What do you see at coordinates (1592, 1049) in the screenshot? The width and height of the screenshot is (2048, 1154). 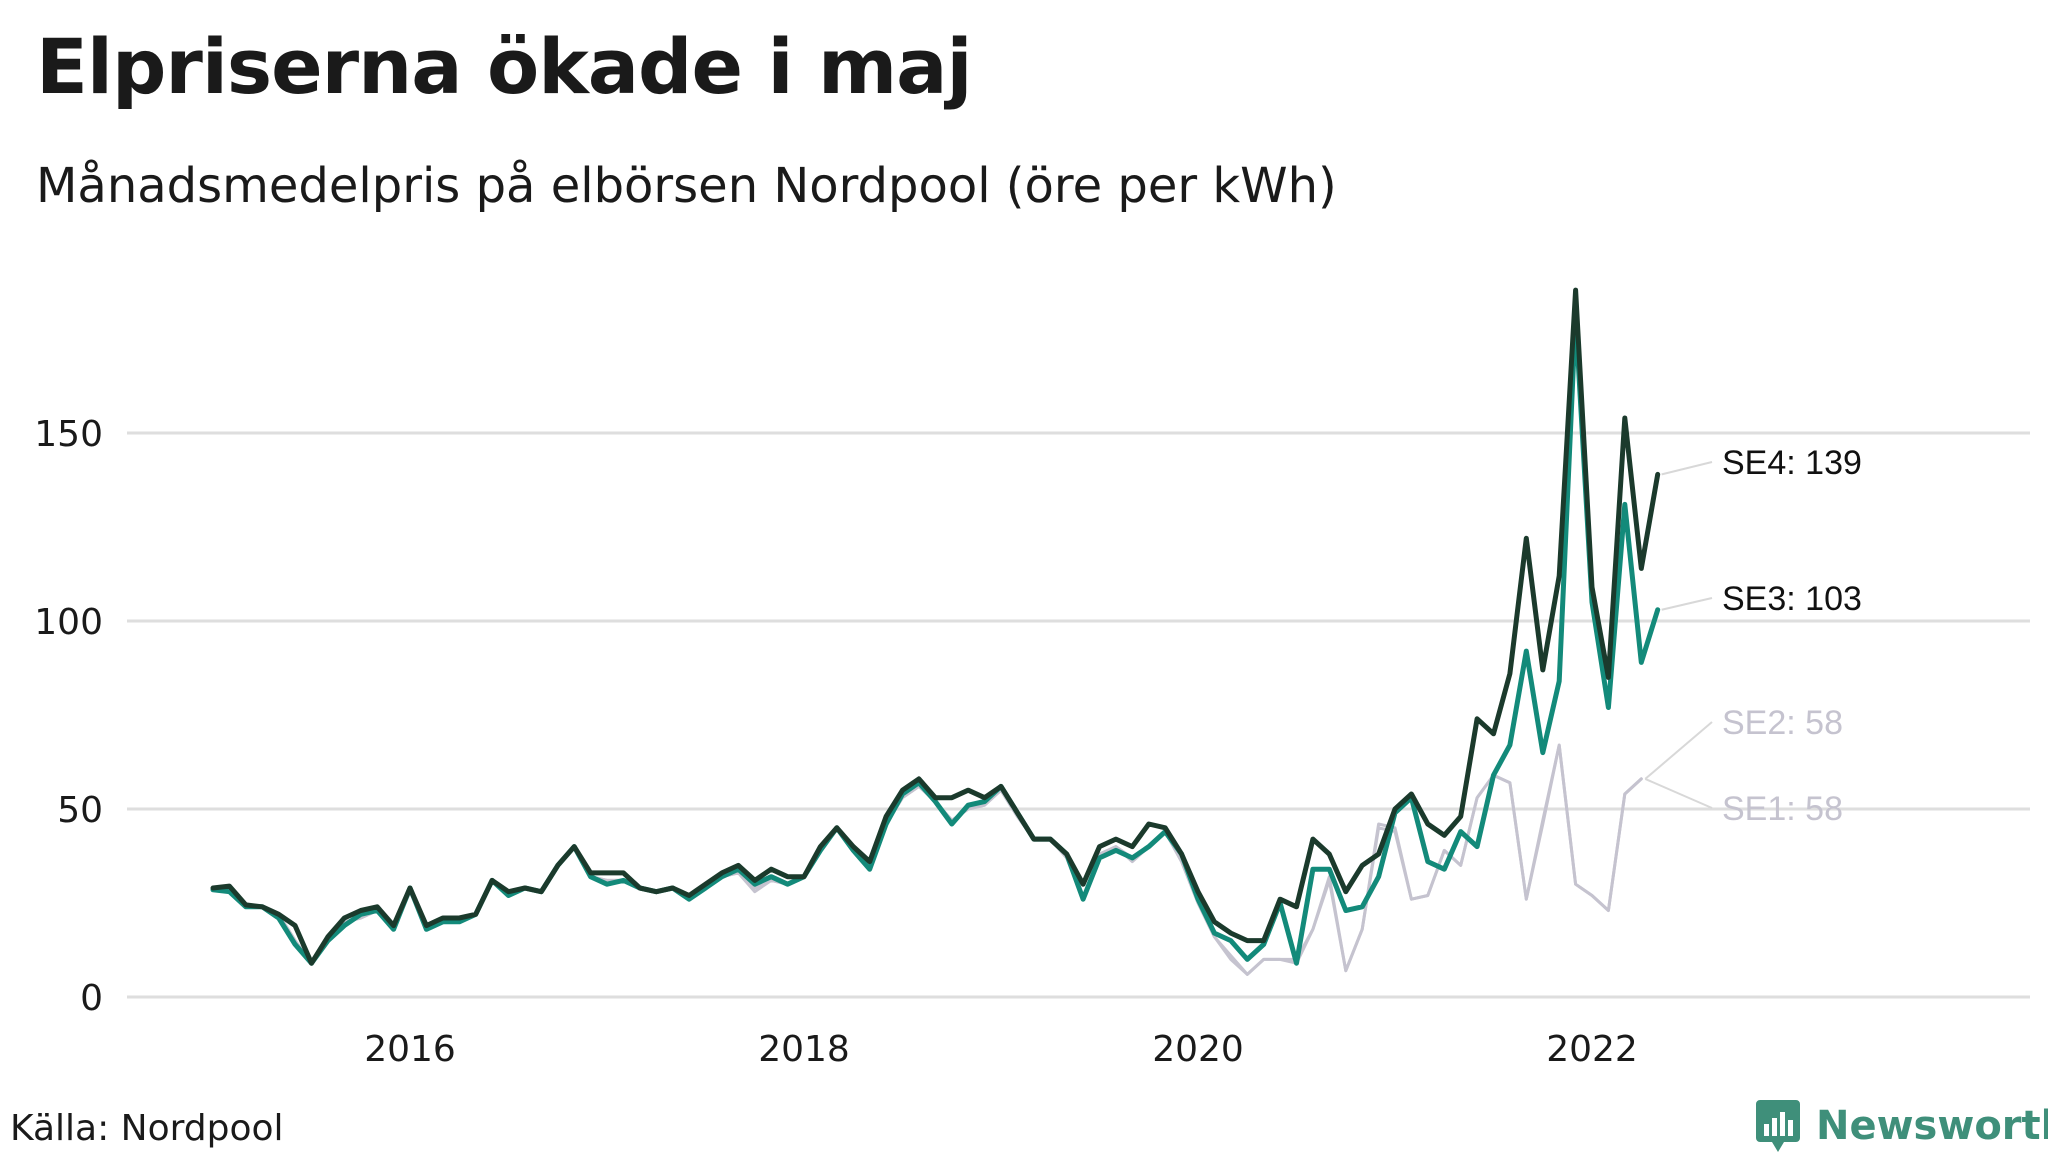 I see `x-tick-label: 2022` at bounding box center [1592, 1049].